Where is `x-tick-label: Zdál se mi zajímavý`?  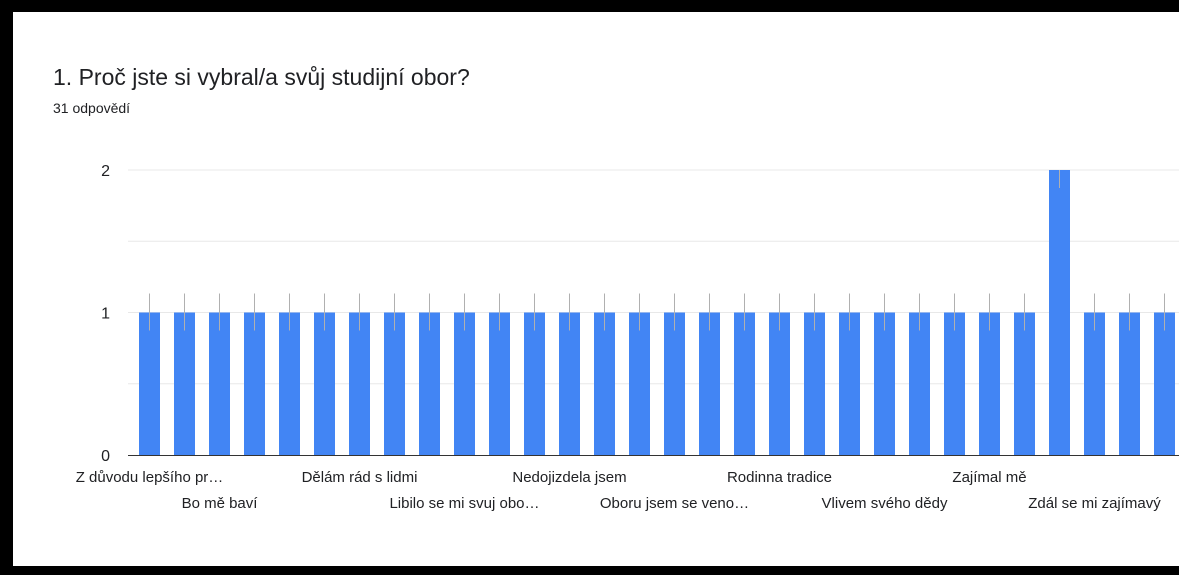
x-tick-label: Zdál se mi zajímavý is located at coordinates (1094, 503).